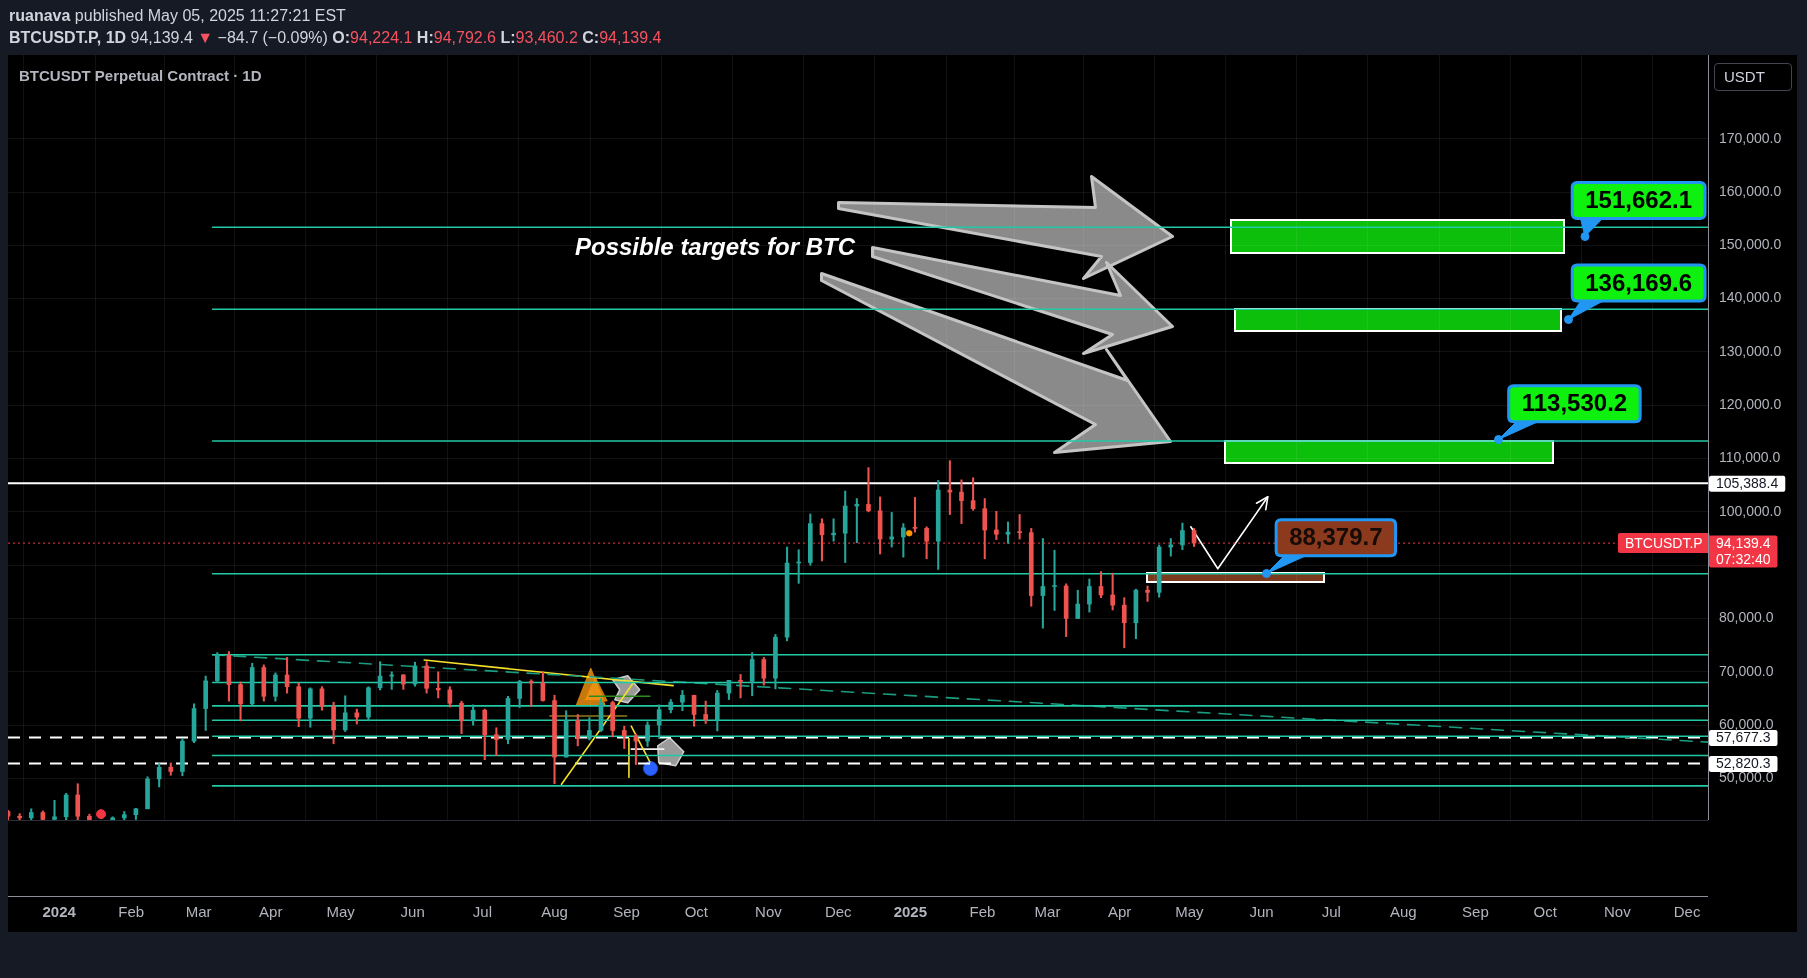  What do you see at coordinates (1746, 617) in the screenshot?
I see `y-tick-label: 80,000.0` at bounding box center [1746, 617].